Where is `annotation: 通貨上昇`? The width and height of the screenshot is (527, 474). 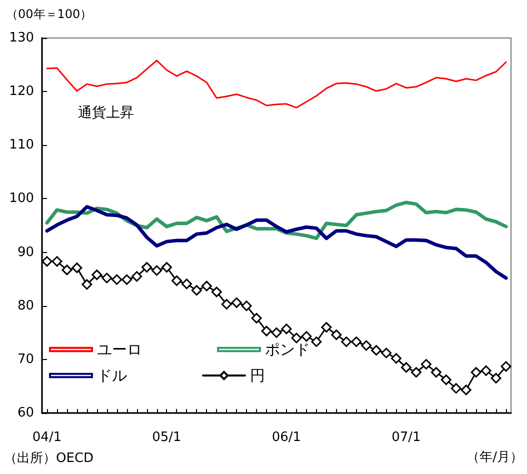 annotation: 通貨上昇 is located at coordinates (106, 113).